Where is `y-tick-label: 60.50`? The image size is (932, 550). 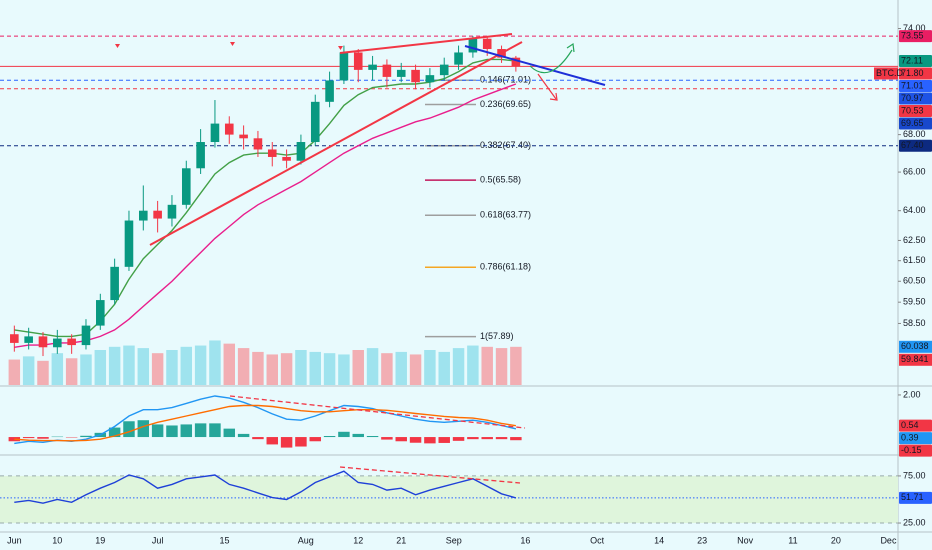 y-tick-label: 60.50 is located at coordinates (914, 281).